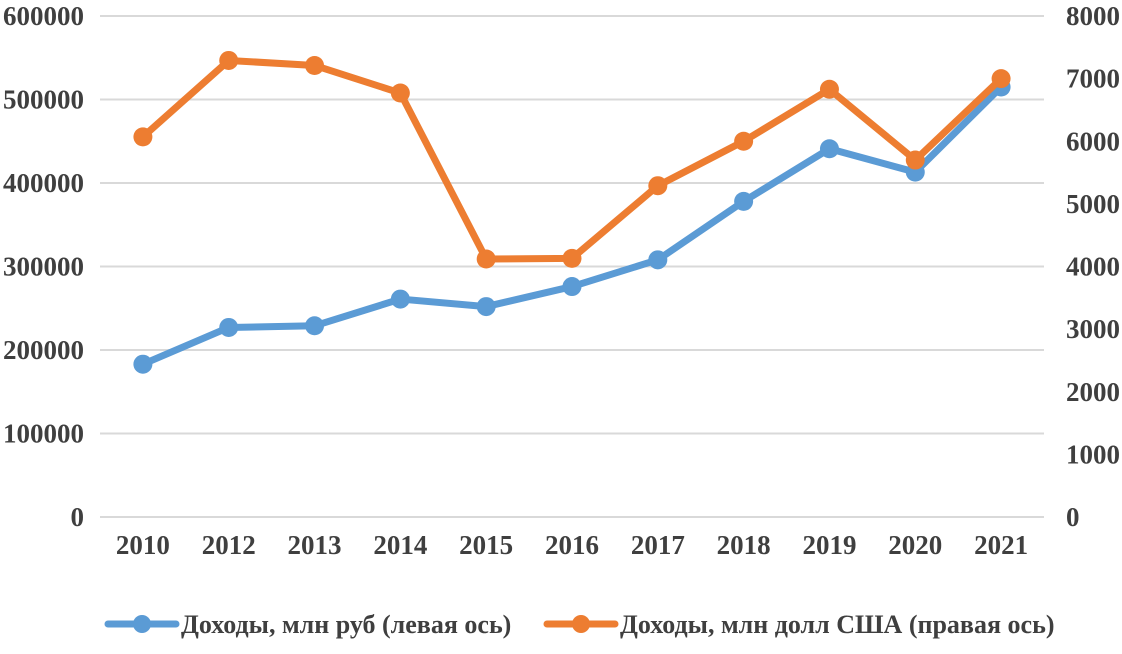 Image resolution: width=1122 pixels, height=654 pixels. I want to click on left-axis-tick-label: 600000, so click(43, 16).